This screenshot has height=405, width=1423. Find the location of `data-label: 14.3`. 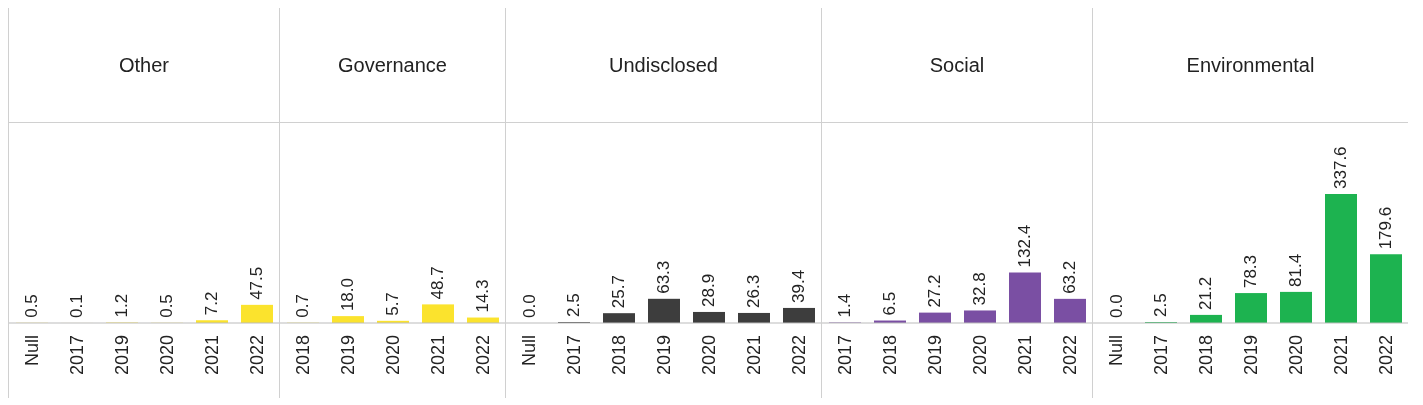

data-label: 14.3 is located at coordinates (483, 296).